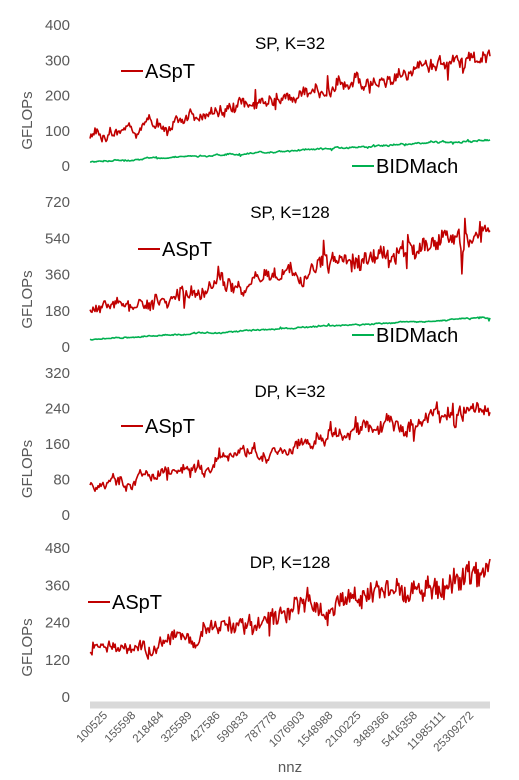 The height and width of the screenshot is (780, 519). I want to click on panel-title: DP, K=32, so click(289, 391).